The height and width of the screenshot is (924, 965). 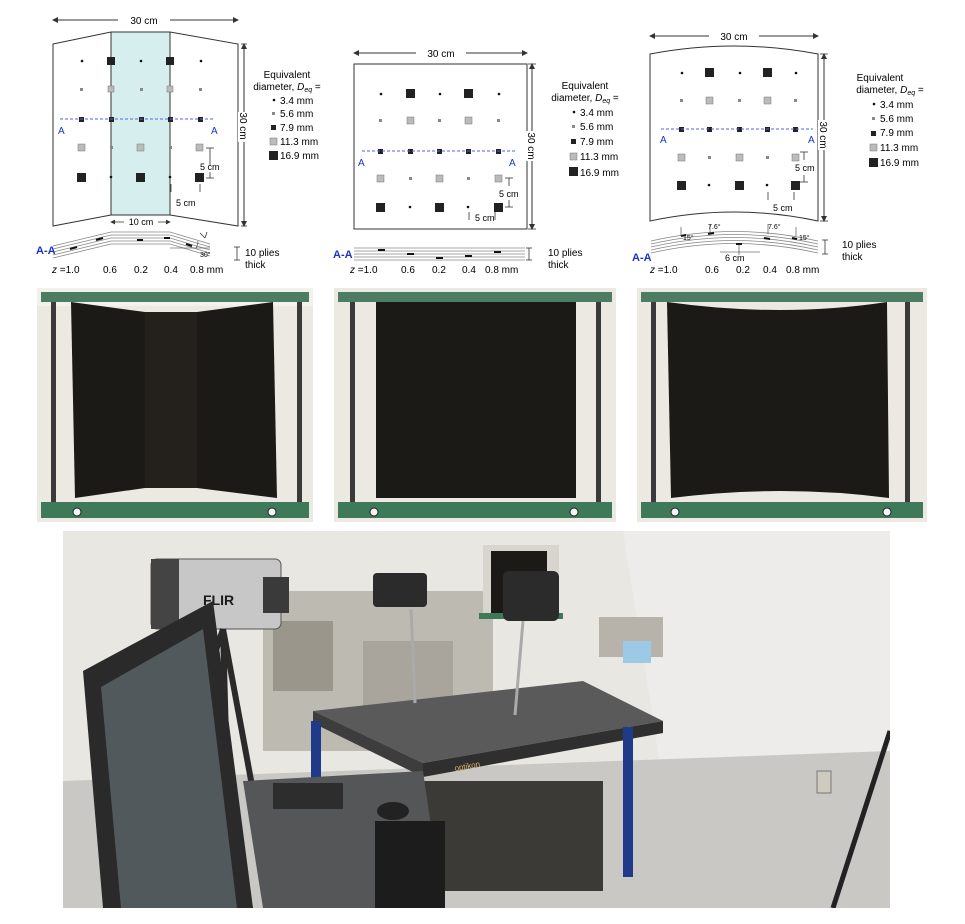 What do you see at coordinates (530, 145) in the screenshot?
I see `dim-height-label-flat: 30 cm` at bounding box center [530, 145].